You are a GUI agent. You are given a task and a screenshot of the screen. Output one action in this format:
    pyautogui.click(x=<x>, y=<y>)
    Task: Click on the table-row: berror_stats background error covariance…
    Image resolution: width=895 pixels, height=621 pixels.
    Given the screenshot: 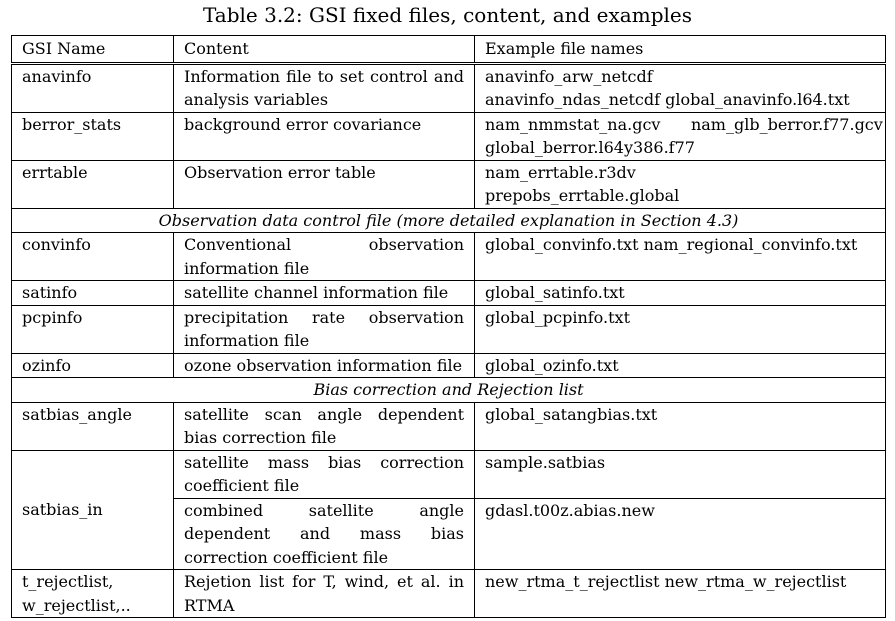 What is the action you would take?
    pyautogui.click(x=448, y=136)
    